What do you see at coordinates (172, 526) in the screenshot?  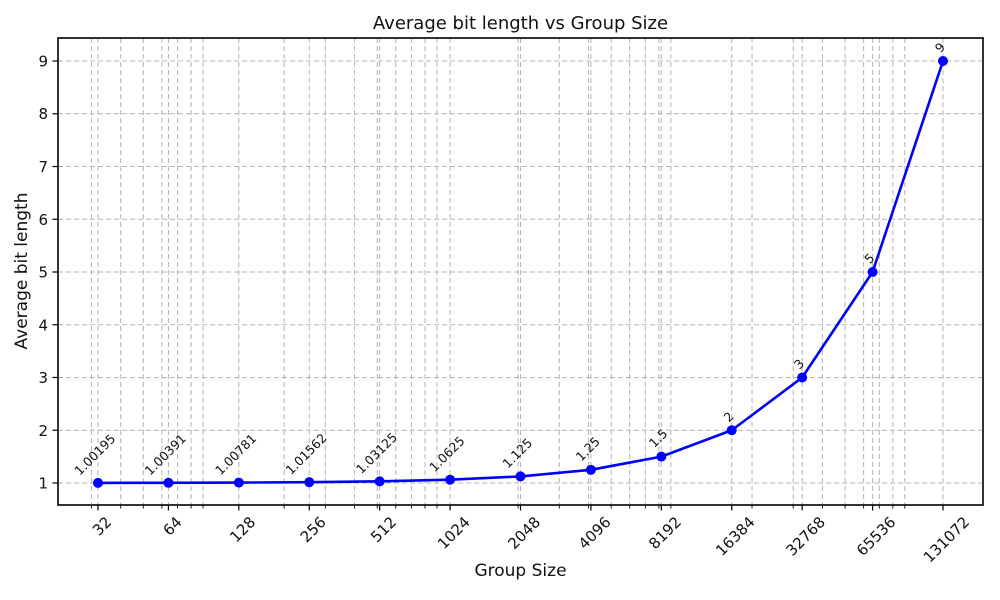 I see `x-tick-label: 64` at bounding box center [172, 526].